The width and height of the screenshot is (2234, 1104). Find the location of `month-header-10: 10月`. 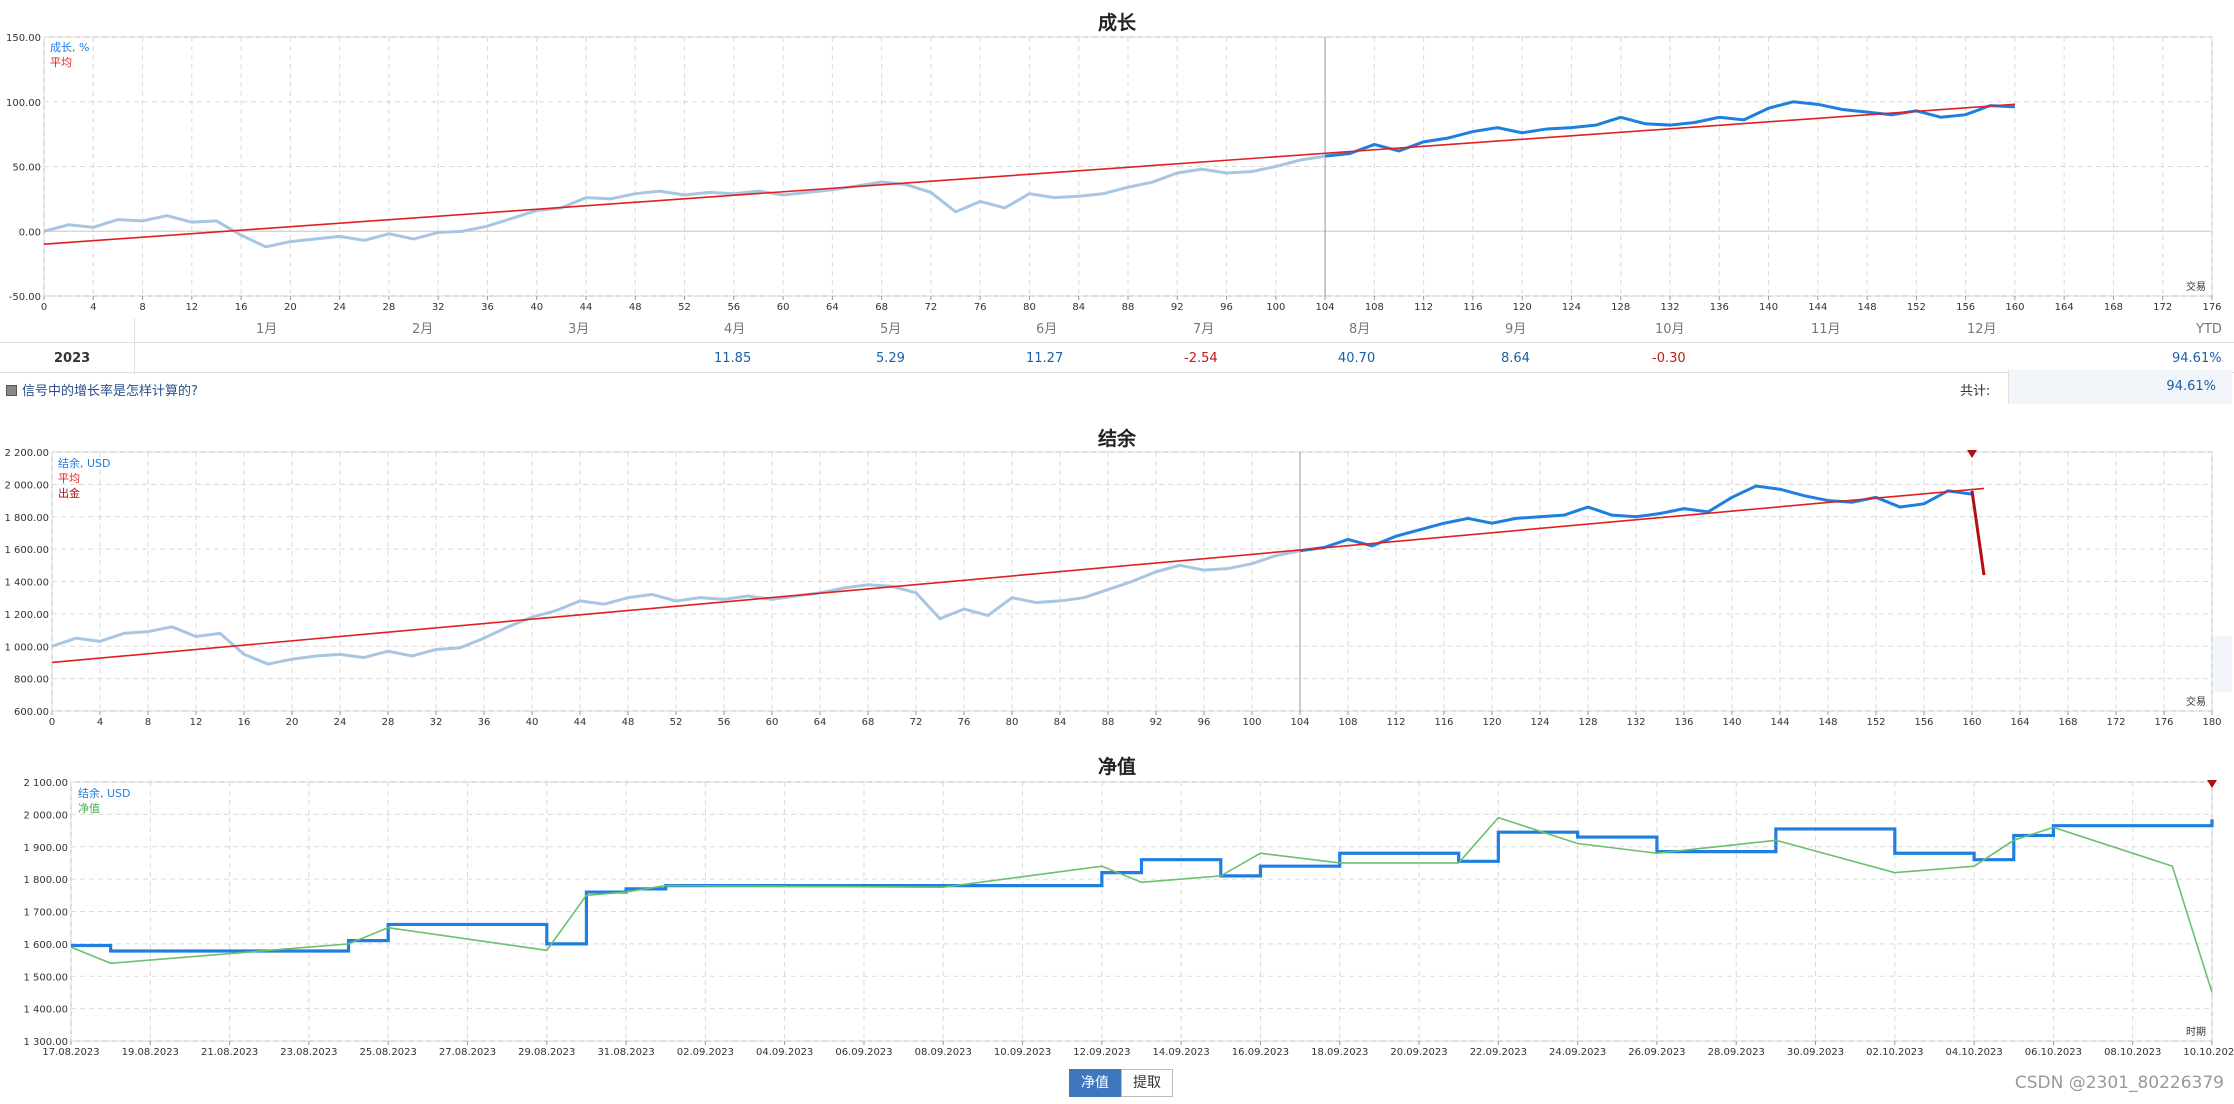

month-header-10: 10月 is located at coordinates (1670, 329).